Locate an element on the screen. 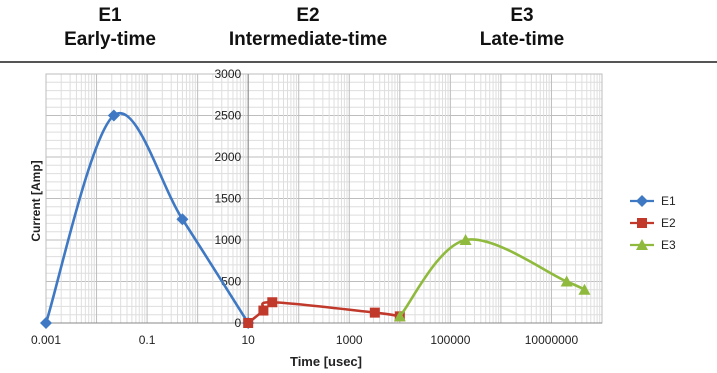 The height and width of the screenshot is (373, 717). header-divider is located at coordinates (358, 62).